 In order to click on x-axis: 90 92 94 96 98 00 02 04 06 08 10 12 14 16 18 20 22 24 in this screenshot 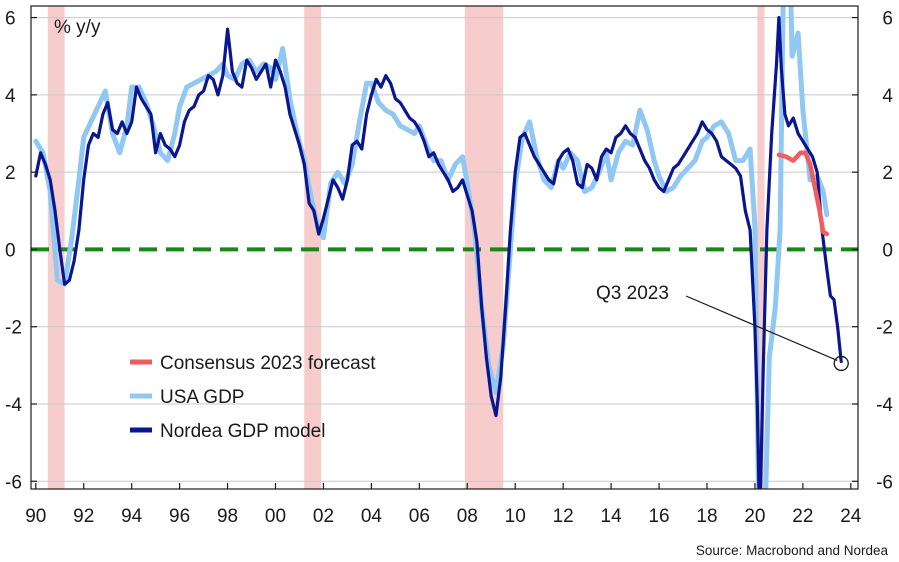, I will do `click(443, 505)`.